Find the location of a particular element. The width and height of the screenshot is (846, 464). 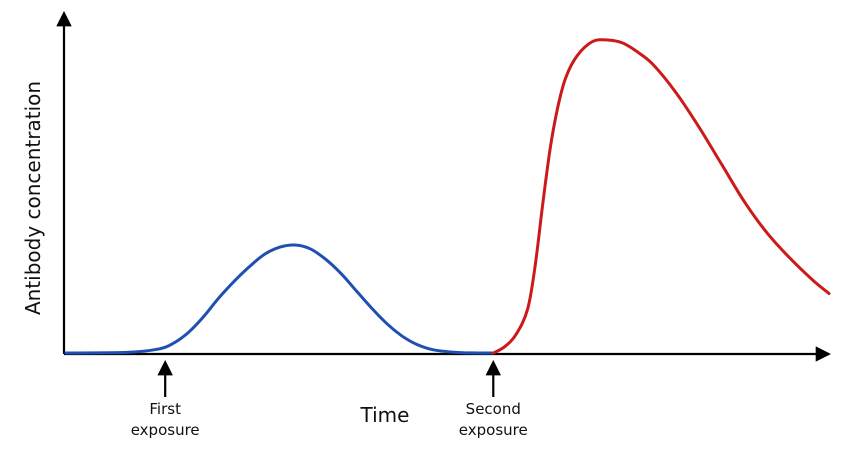

annotation-first-exposure: First exposure is located at coordinates (165, 399).